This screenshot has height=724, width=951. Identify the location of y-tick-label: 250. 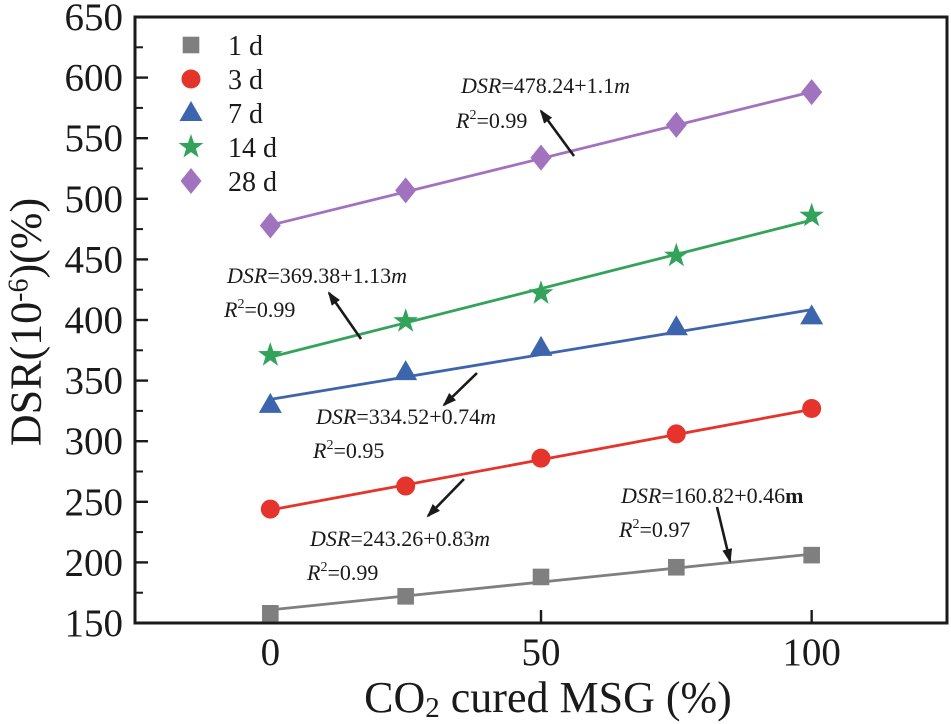
(94, 502).